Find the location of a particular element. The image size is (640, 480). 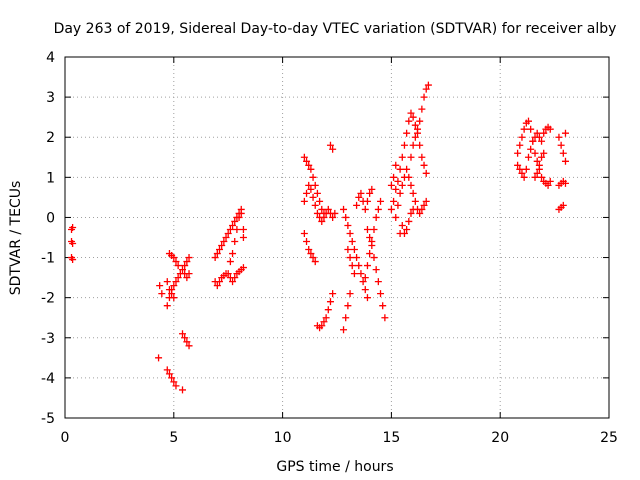

y-tick-label: 2 is located at coordinates (50, 138).